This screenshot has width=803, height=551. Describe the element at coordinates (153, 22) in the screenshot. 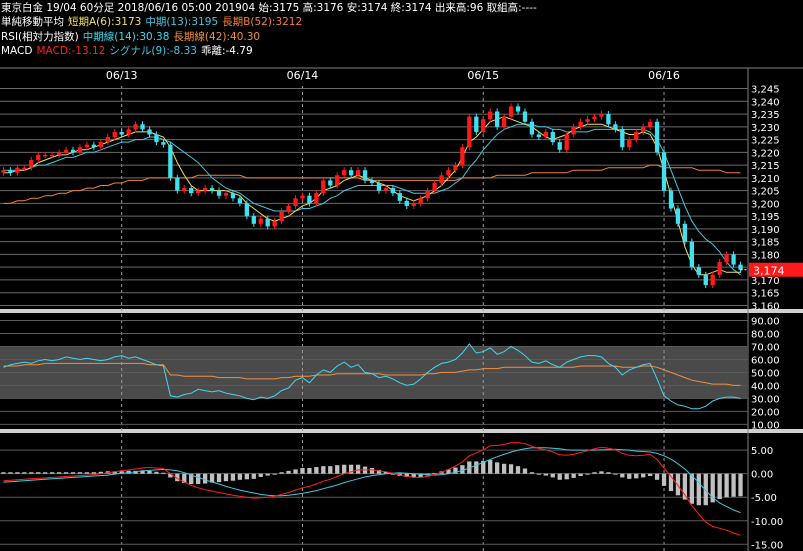

I see `header-line-ma: 単純移動平均 短期A(6):3173 中期(13):3195 長期B(52):3212` at that location.